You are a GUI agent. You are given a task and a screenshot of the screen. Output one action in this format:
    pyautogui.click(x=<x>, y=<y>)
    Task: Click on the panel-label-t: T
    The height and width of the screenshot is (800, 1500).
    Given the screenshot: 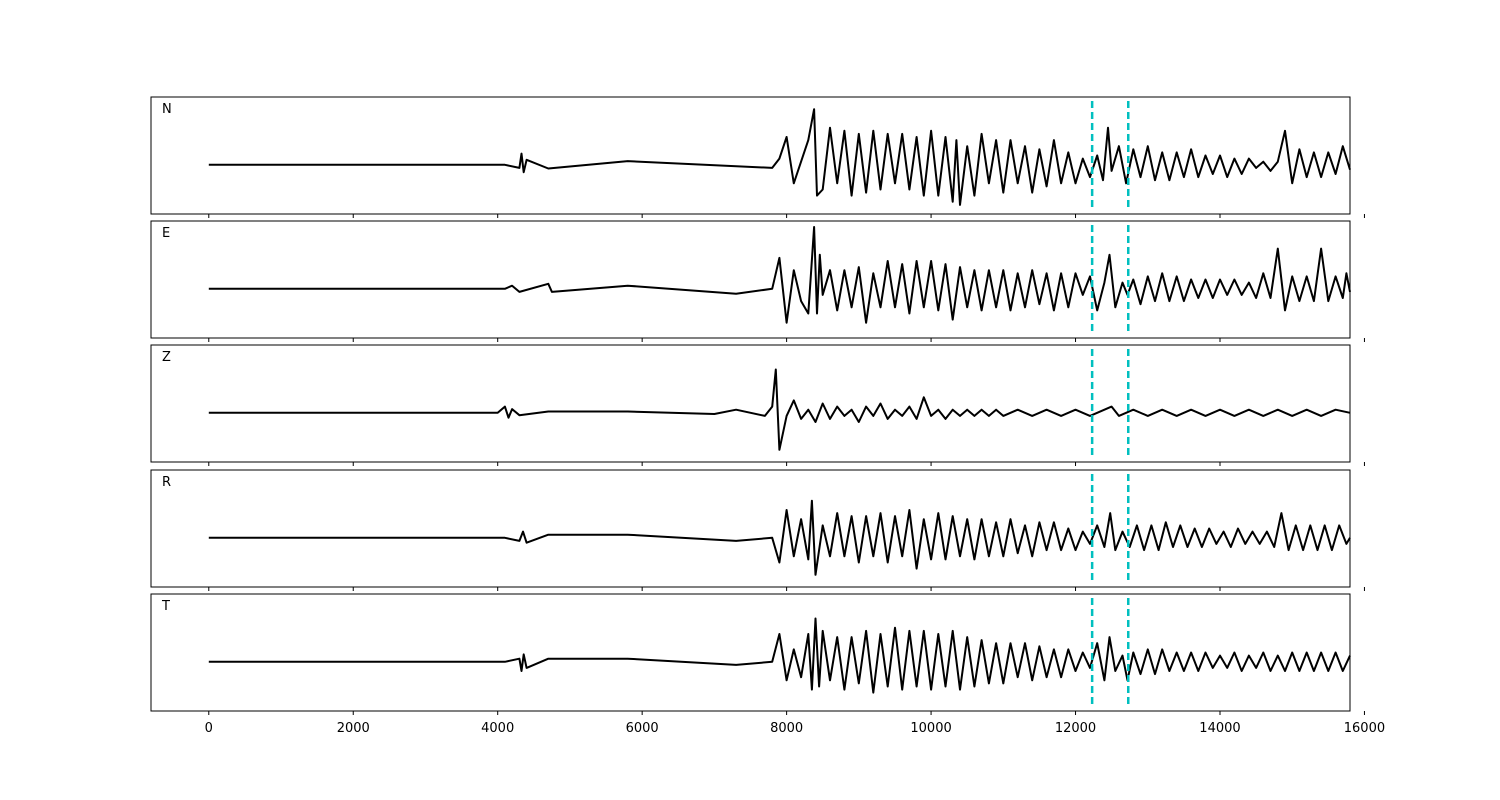 What is the action you would take?
    pyautogui.click(x=165, y=606)
    